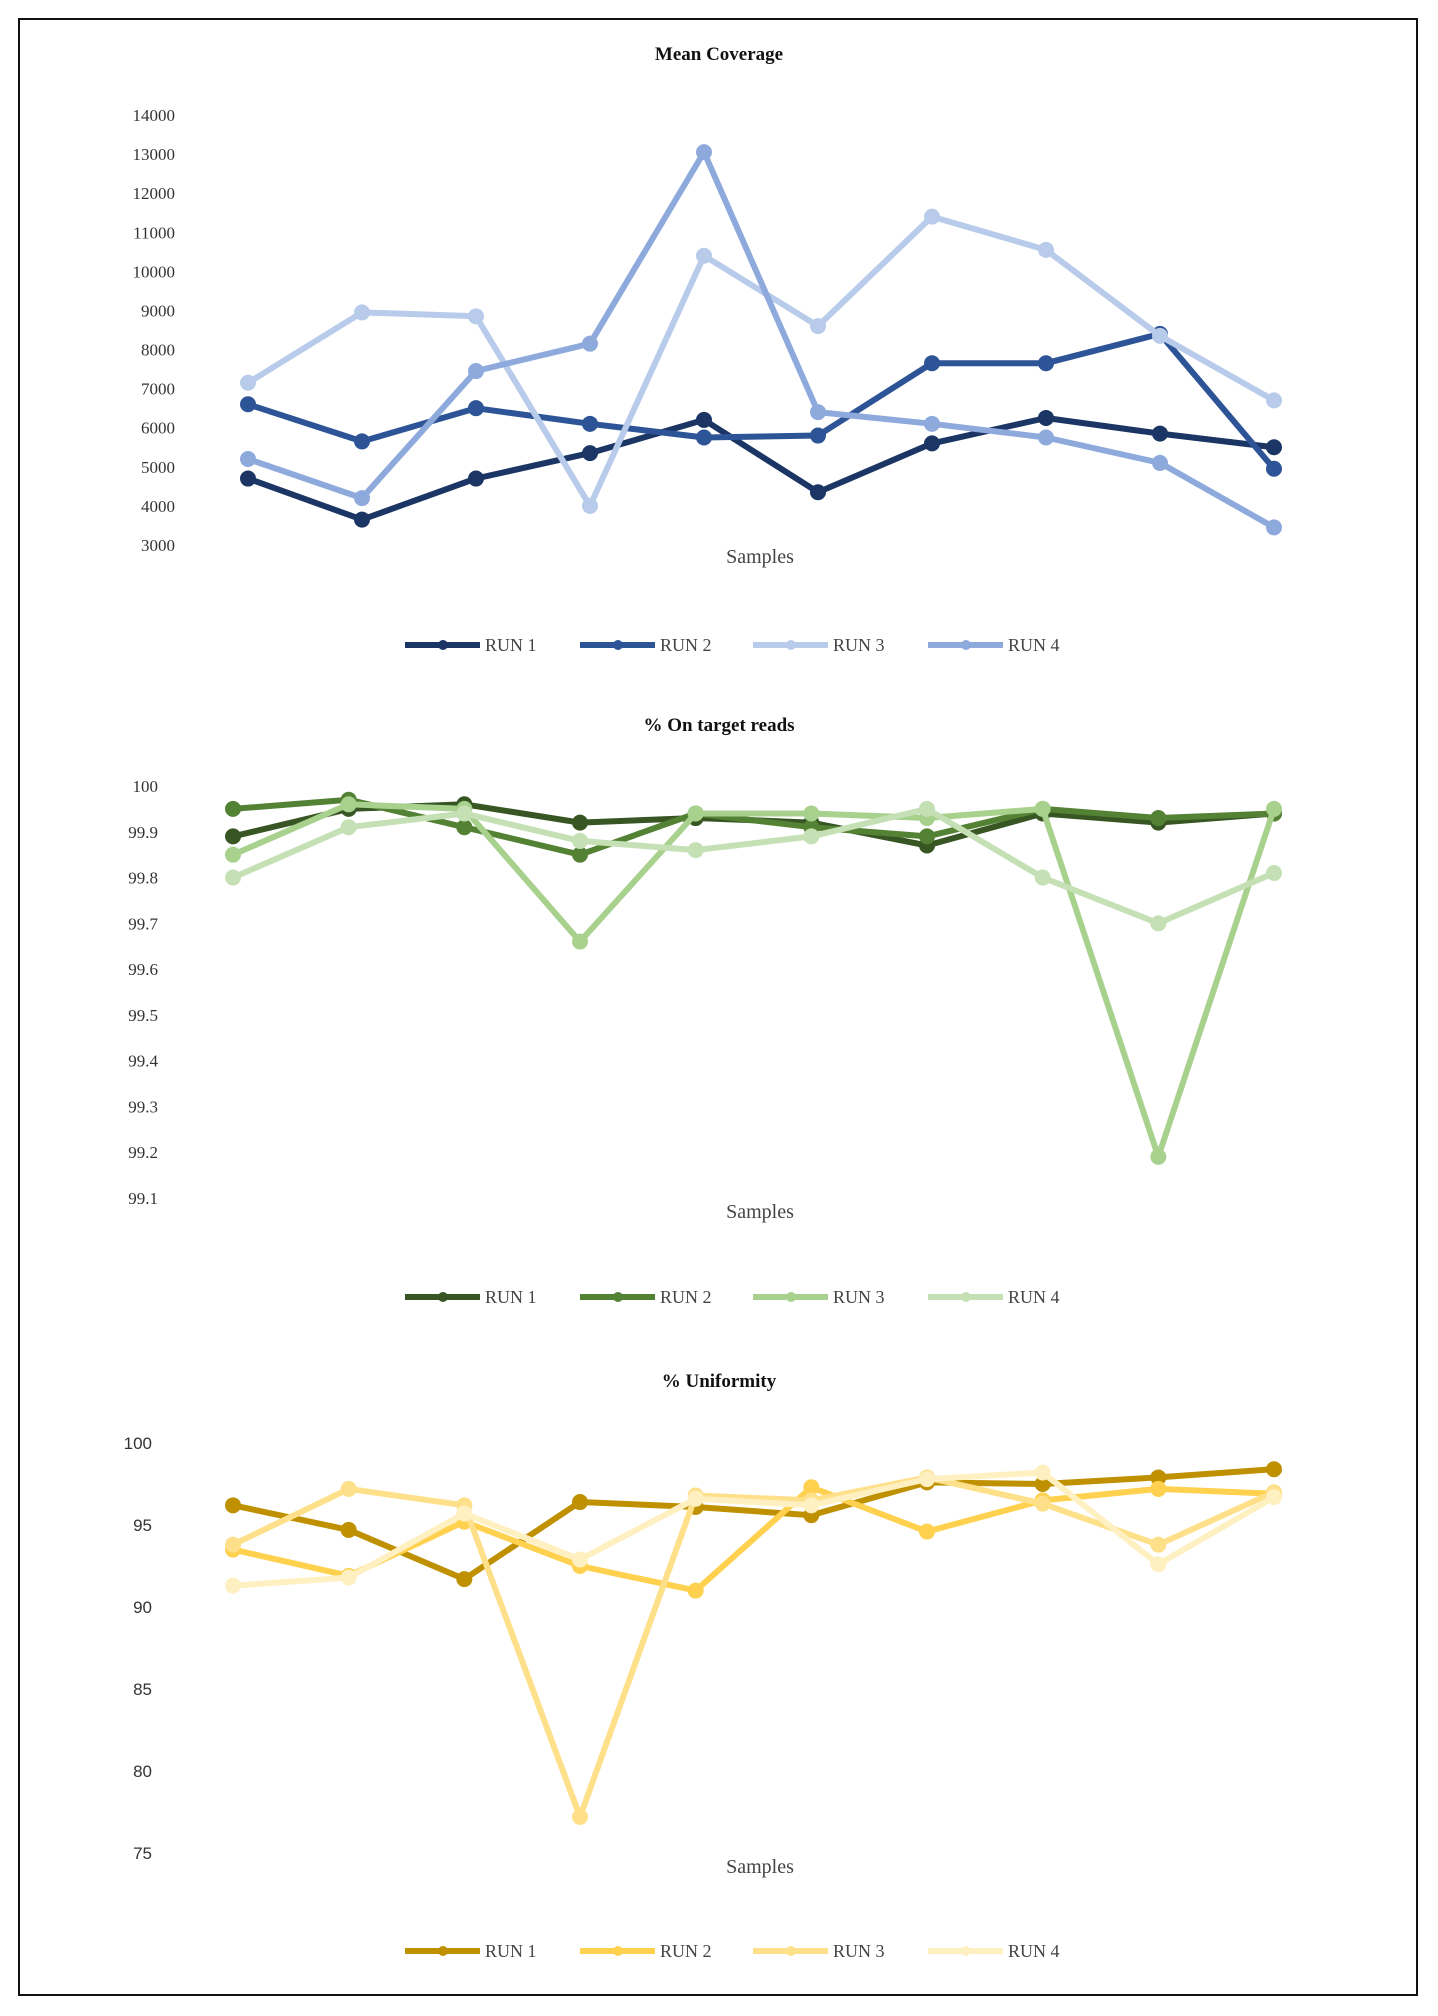  Describe the element at coordinates (154, 154) in the screenshot. I see `y-tick-label: 13000` at that location.